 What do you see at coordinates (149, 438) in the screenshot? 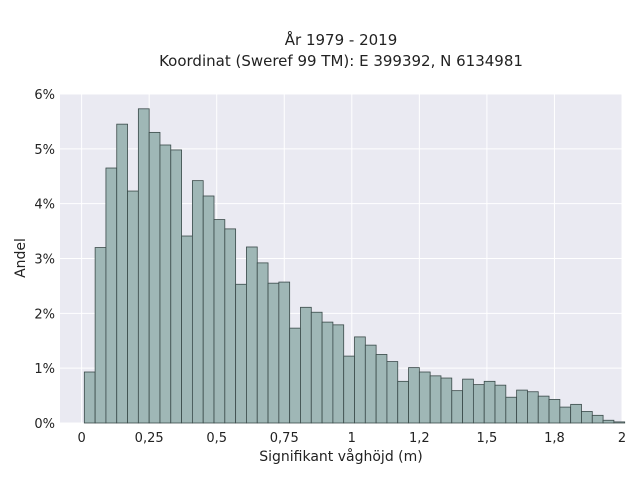
I see `x-tick-label: 0,25` at bounding box center [149, 438].